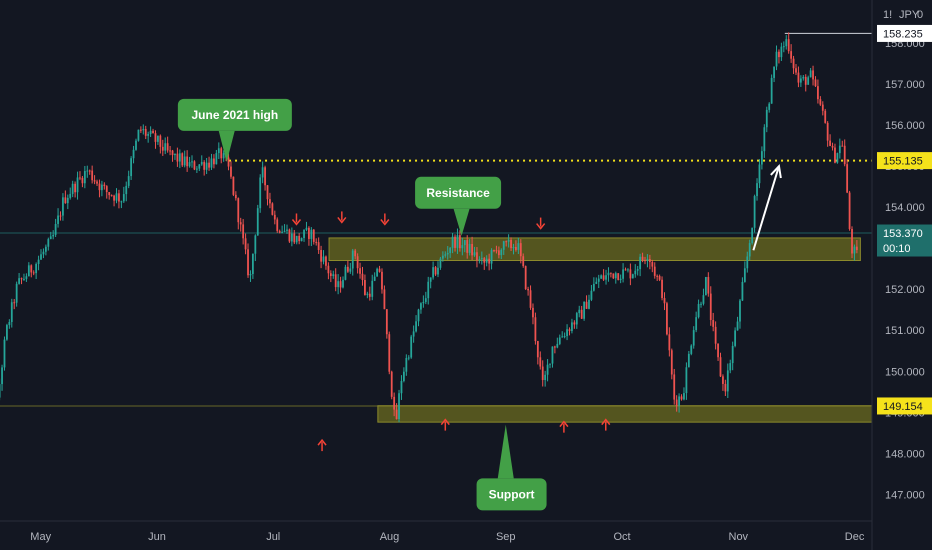 The width and height of the screenshot is (932, 550). What do you see at coordinates (157, 537) in the screenshot?
I see `x-tick-label: Jun` at bounding box center [157, 537].